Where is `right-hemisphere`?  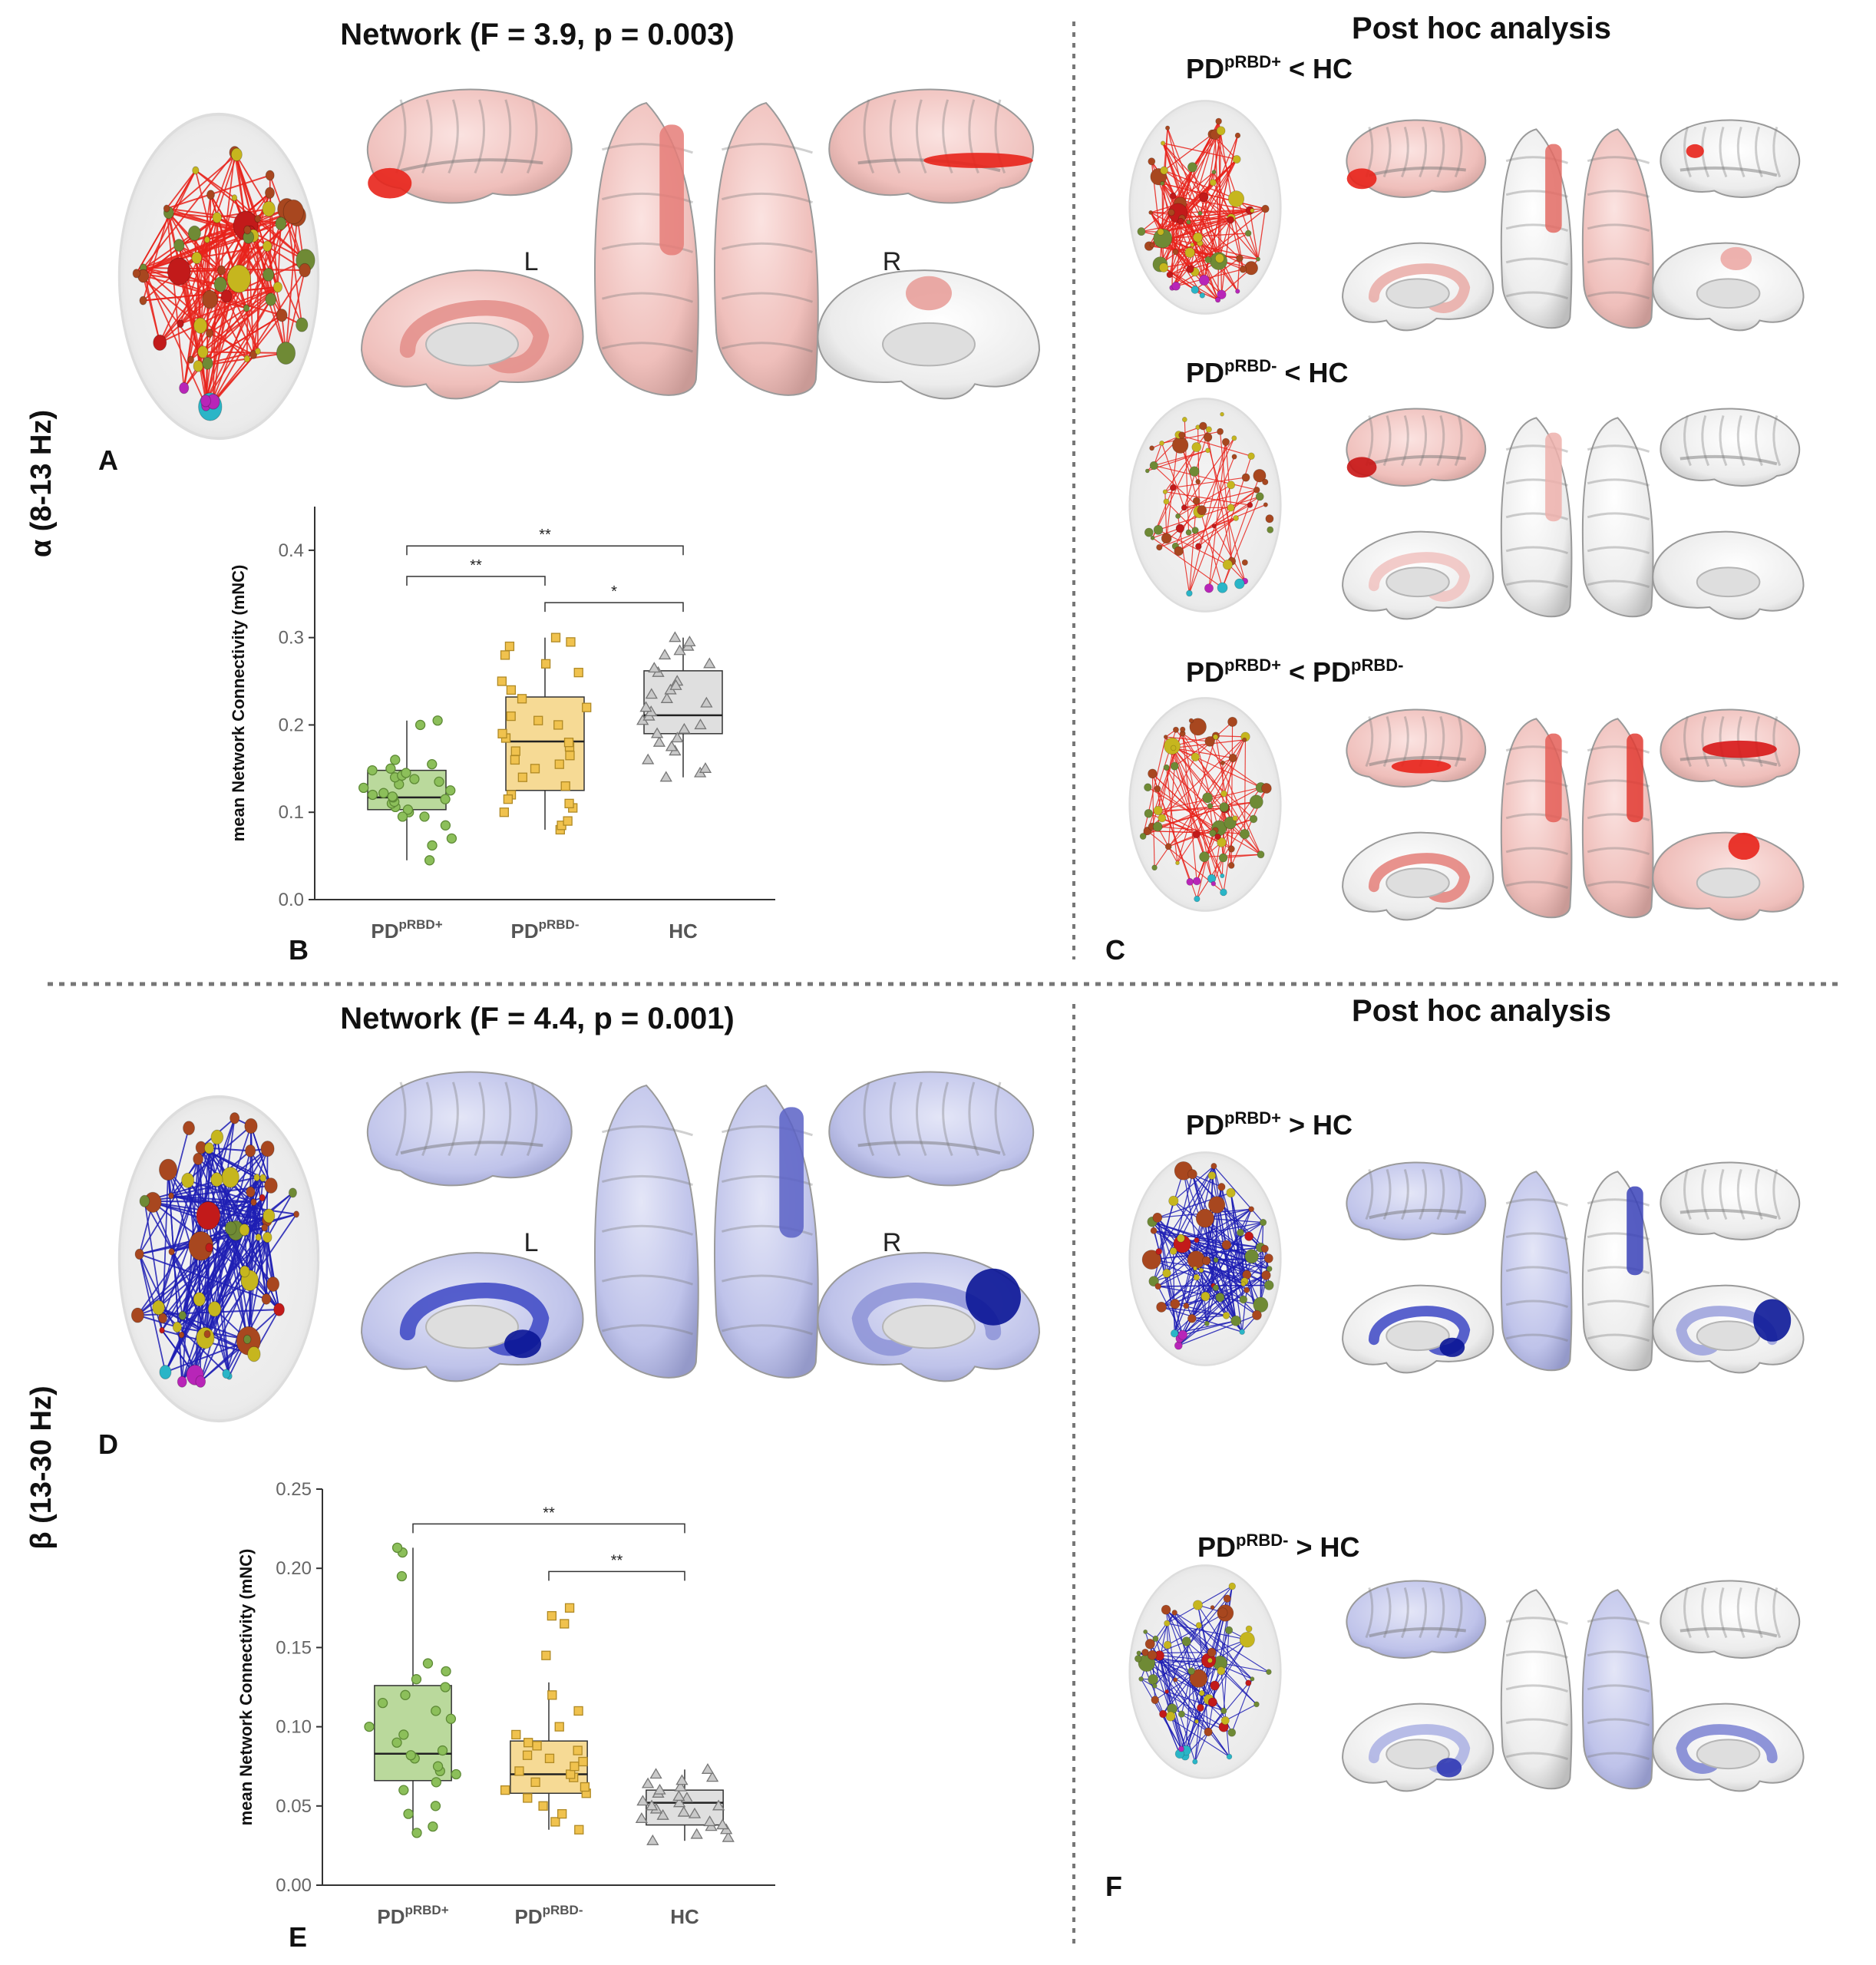 right-hemisphere is located at coordinates (1617, 1690).